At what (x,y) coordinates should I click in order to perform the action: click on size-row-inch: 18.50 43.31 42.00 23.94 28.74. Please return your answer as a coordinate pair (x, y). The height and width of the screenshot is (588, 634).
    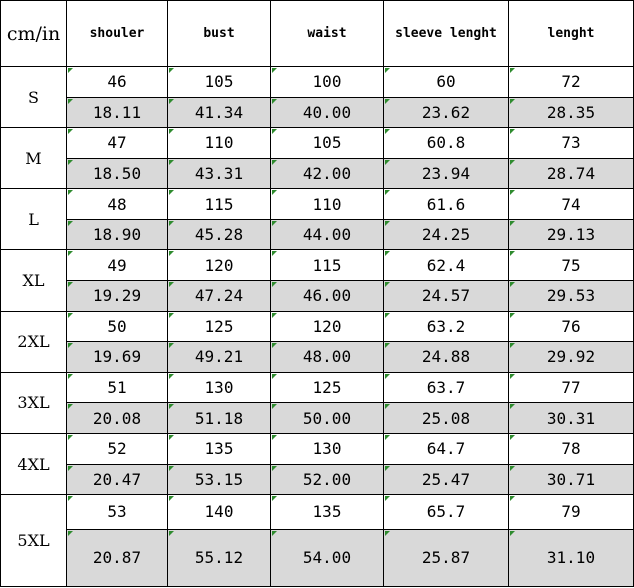
    Looking at the image, I should click on (317, 173).